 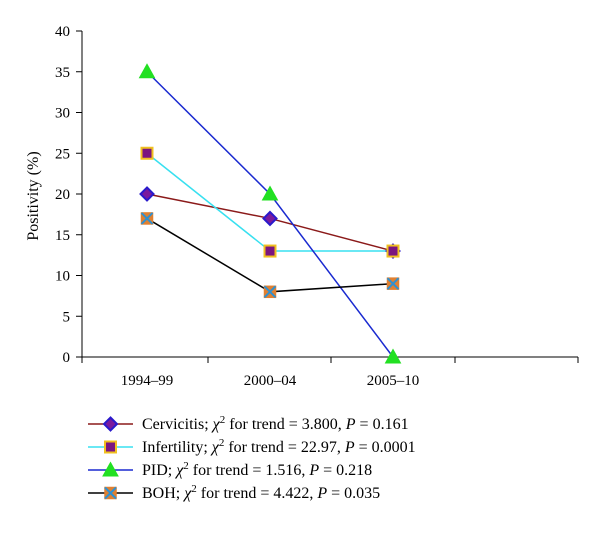 What do you see at coordinates (269, 202) in the screenshot?
I see `series-line-infertility` at bounding box center [269, 202].